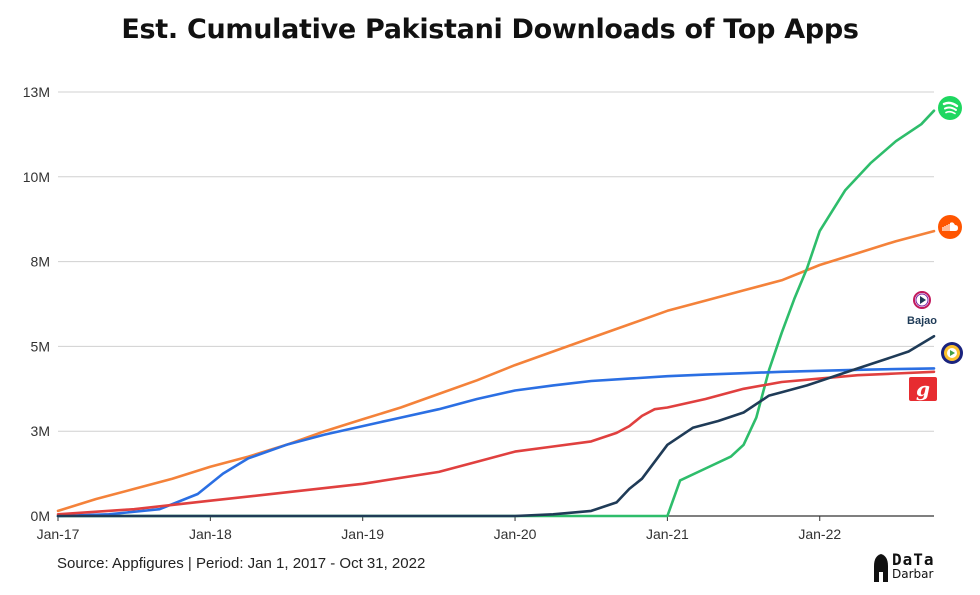 This screenshot has width=980, height=595. What do you see at coordinates (40, 262) in the screenshot?
I see `y-tick-label: 8M` at bounding box center [40, 262].